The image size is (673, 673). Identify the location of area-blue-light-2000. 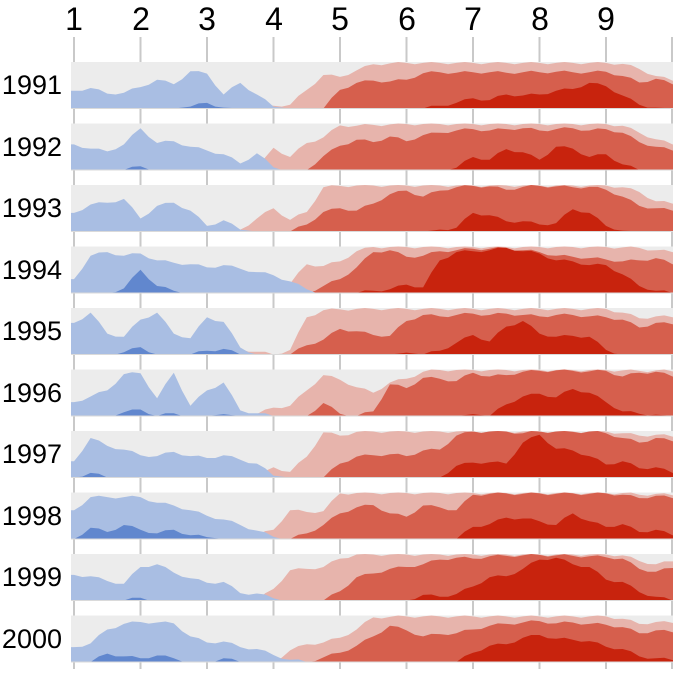
(372, 641).